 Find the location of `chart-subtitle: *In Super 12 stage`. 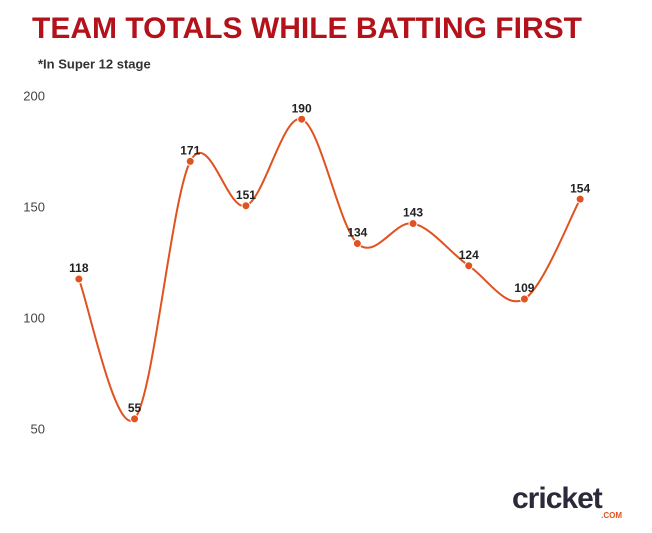

chart-subtitle: *In Super 12 stage is located at coordinates (94, 63).